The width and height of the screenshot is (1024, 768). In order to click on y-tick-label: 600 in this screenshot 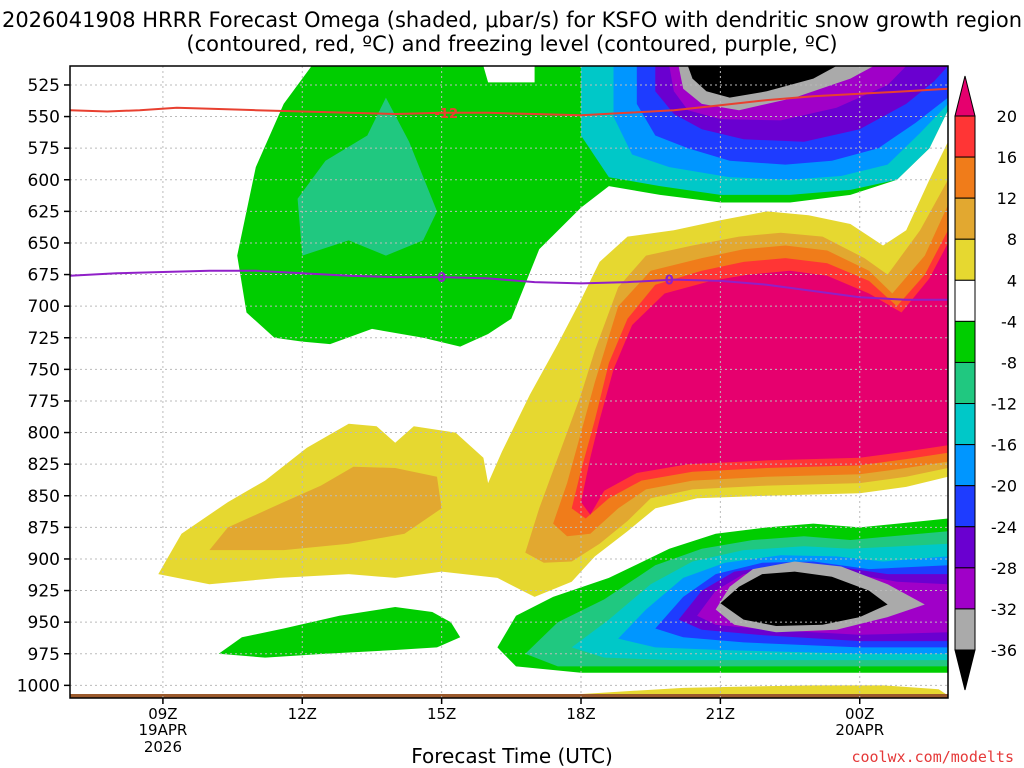, I will do `click(44, 181)`.